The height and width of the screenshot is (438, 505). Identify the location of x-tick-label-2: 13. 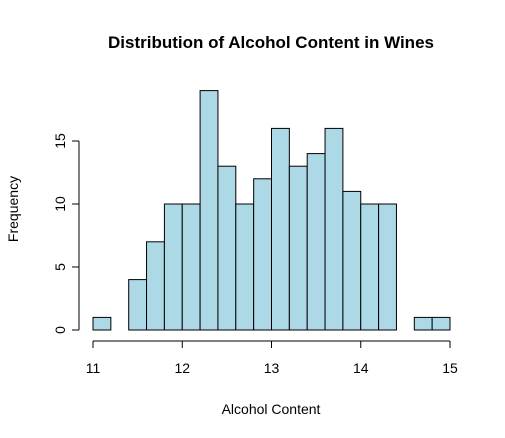
(272, 368).